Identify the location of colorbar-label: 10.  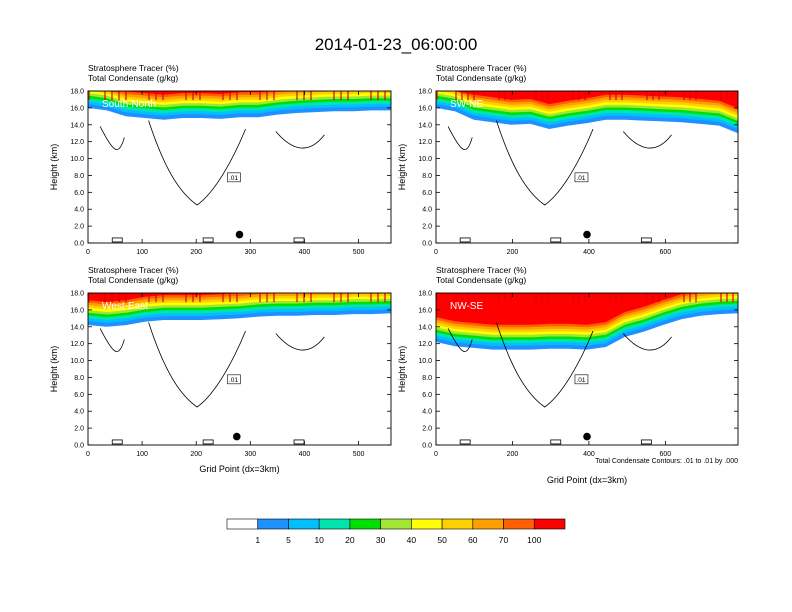
(319, 540).